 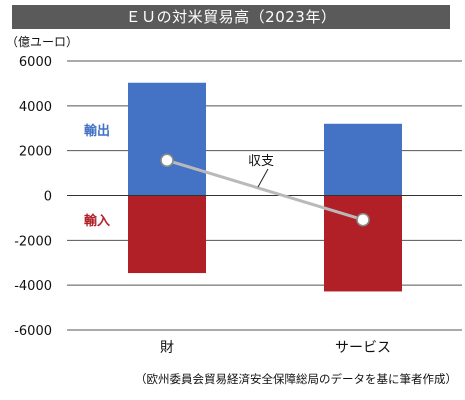 What do you see at coordinates (296, 379) in the screenshot?
I see `source-note: （欧州委員会貿易経済安全保障総局のデータを基に筆者作成）` at bounding box center [296, 379].